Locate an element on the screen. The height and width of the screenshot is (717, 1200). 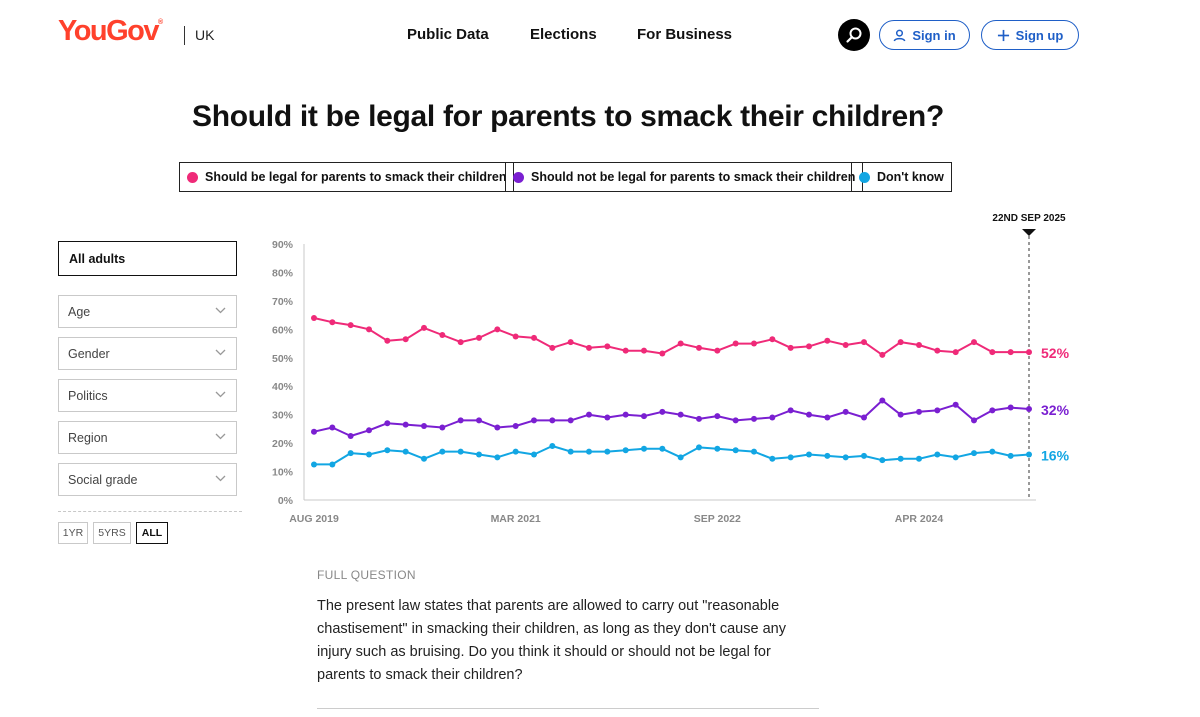
x-tick-label: APR 2024 is located at coordinates (919, 519).